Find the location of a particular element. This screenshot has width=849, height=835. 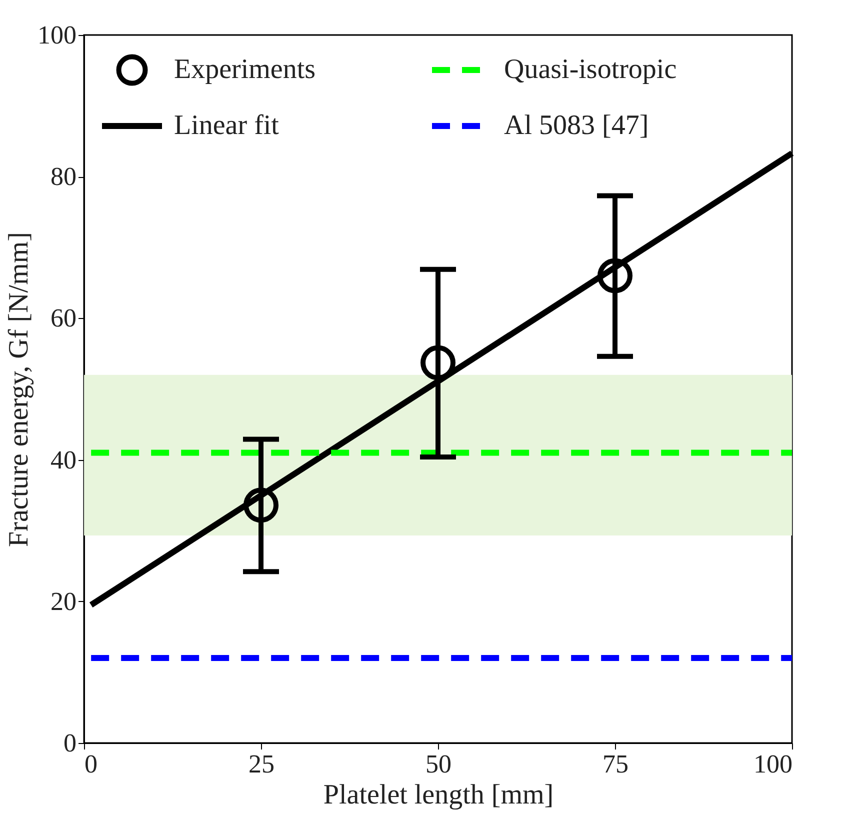

y-tick-label: 80 is located at coordinates (63, 177).